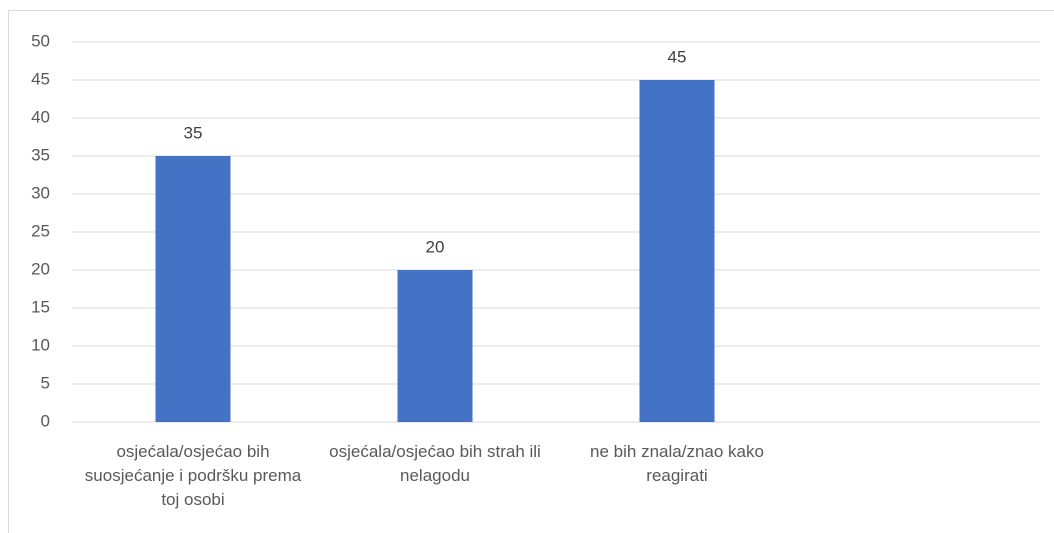 Image resolution: width=1054 pixels, height=533 pixels. I want to click on y-tick-label: 15, so click(40, 306).